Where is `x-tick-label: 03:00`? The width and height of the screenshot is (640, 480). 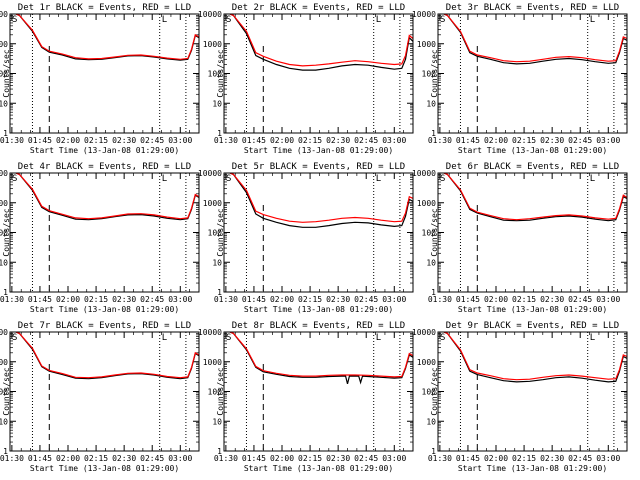
x-tick-label: 03:00 is located at coordinates (394, 140).